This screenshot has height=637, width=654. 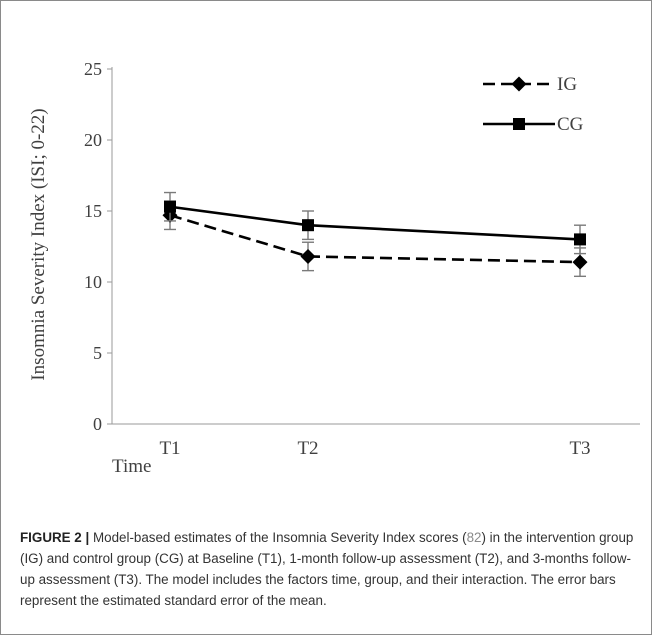 I want to click on series-layer, so click(x=375, y=234).